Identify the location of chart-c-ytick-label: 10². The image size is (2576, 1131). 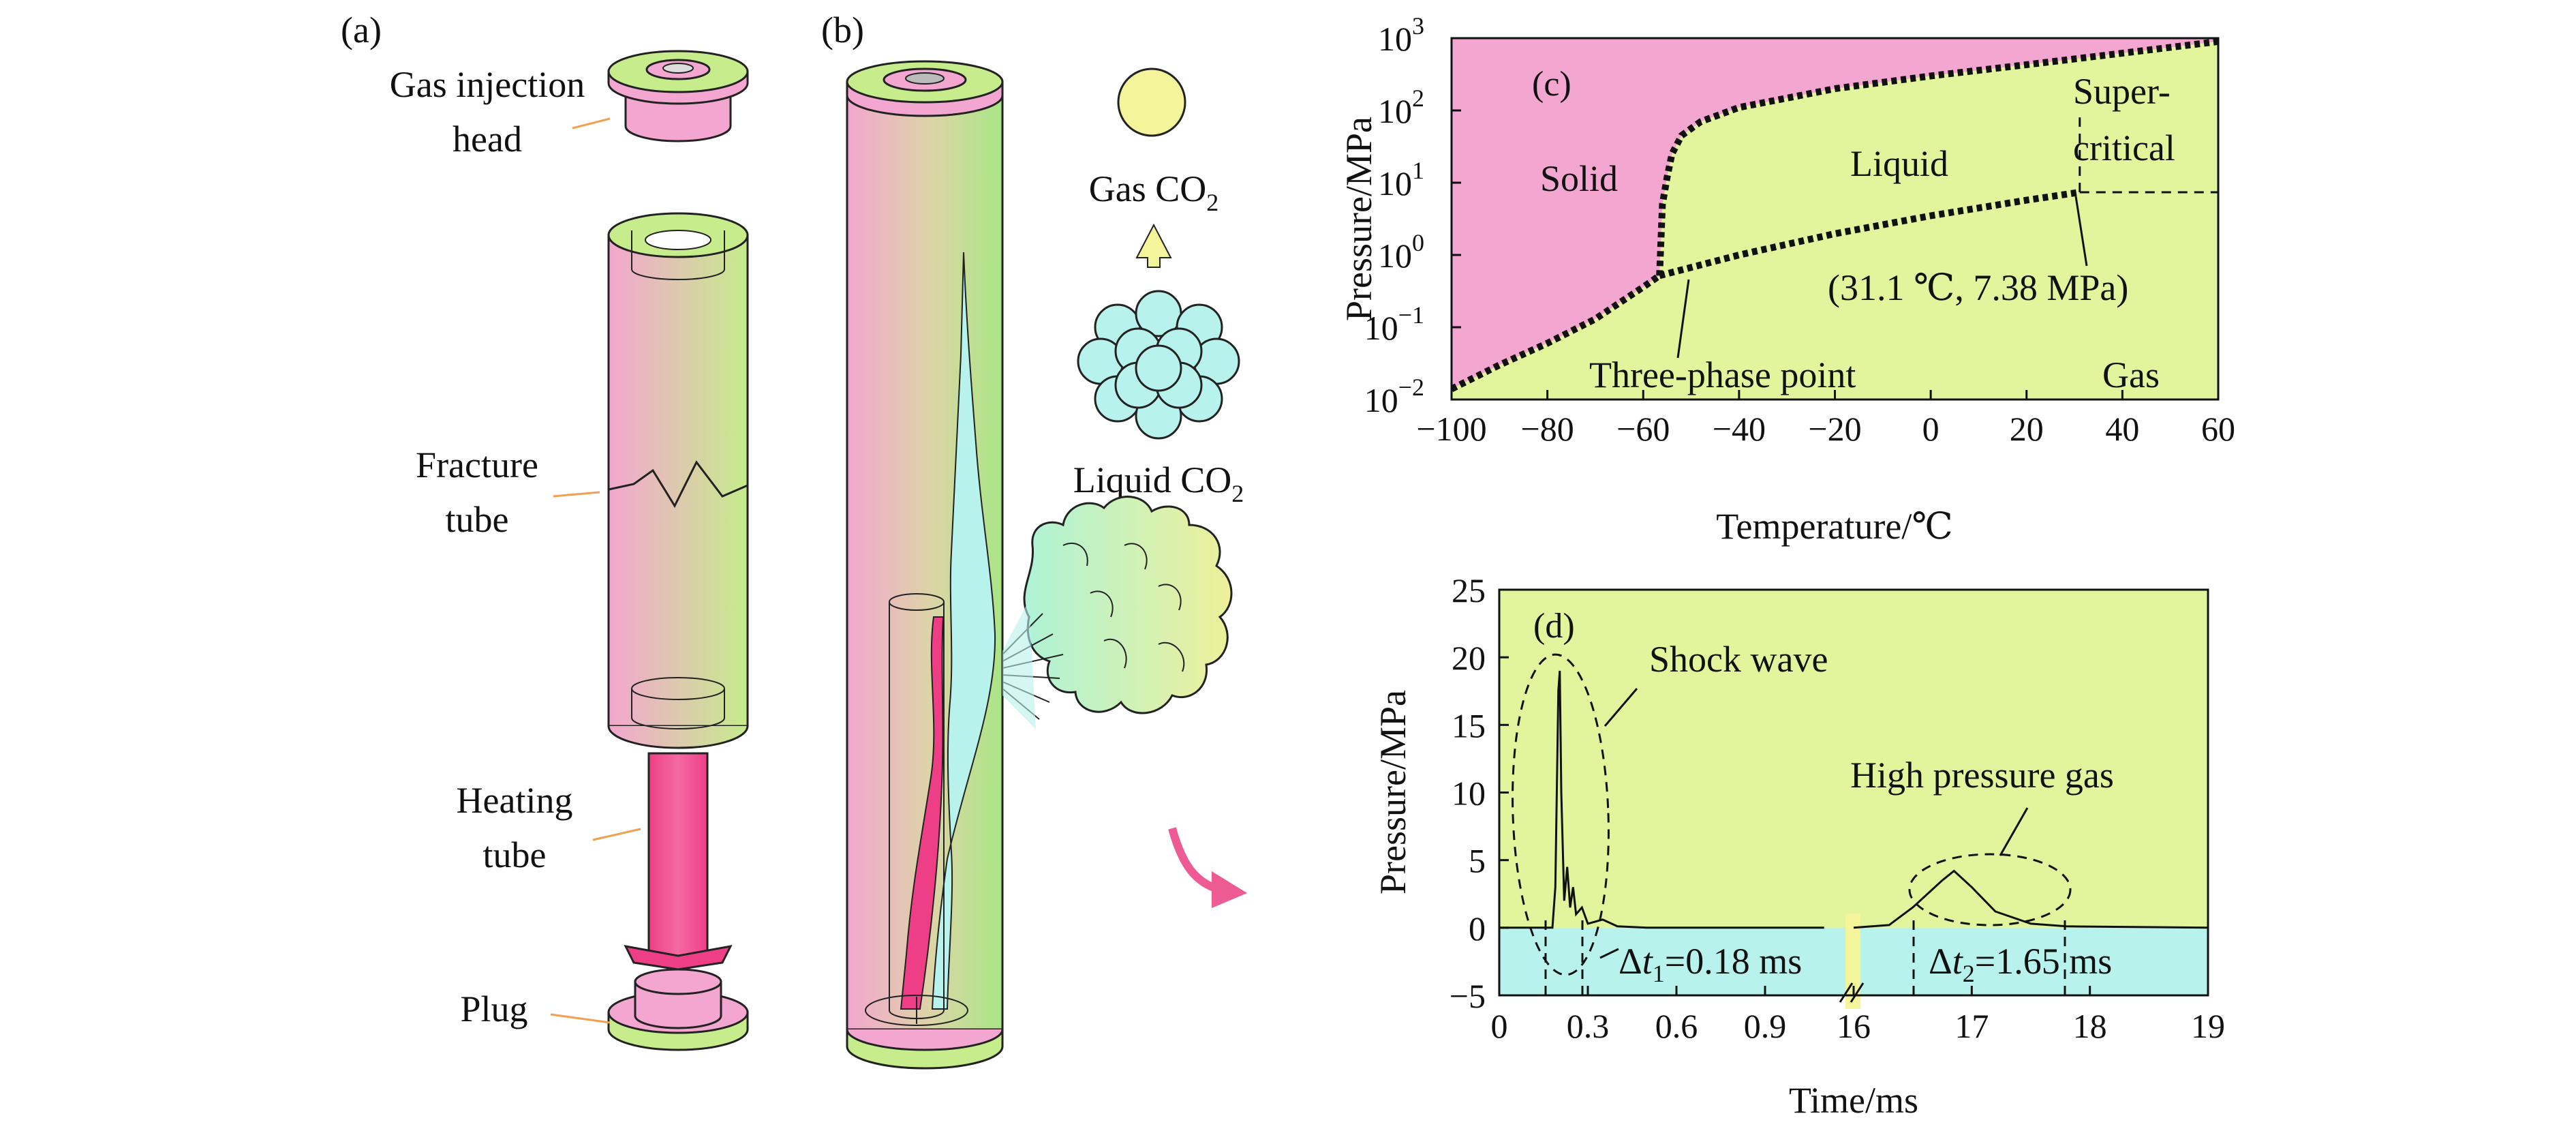
(1401, 108).